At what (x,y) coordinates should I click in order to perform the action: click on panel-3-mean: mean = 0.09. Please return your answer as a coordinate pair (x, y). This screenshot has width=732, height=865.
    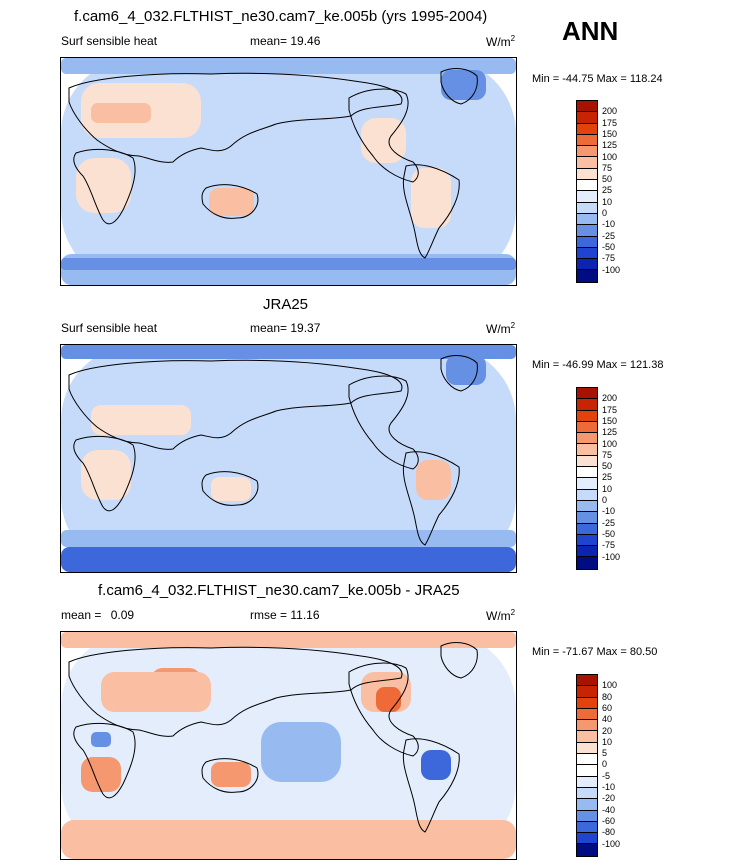
    Looking at the image, I should click on (97, 615).